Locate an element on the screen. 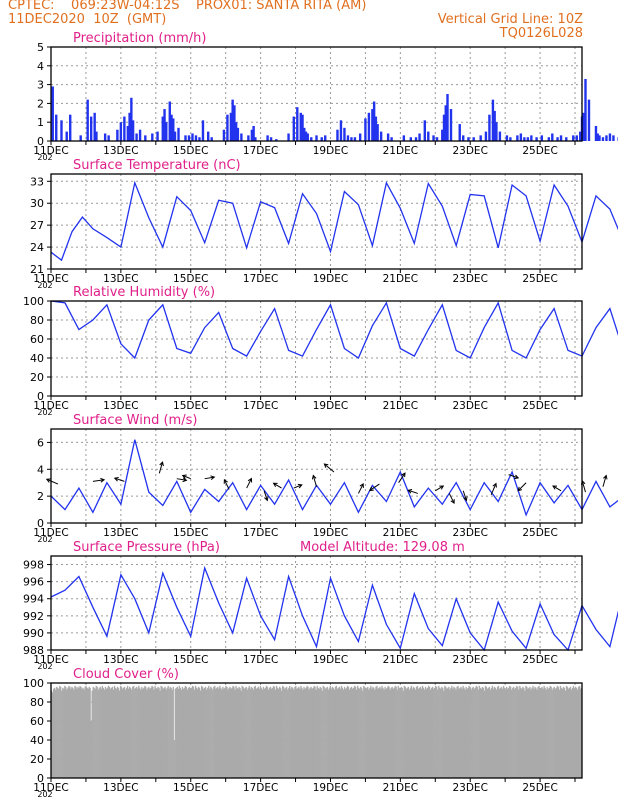 This screenshot has height=800, width=618. x-tick-label: 25DEC is located at coordinates (539, 533).